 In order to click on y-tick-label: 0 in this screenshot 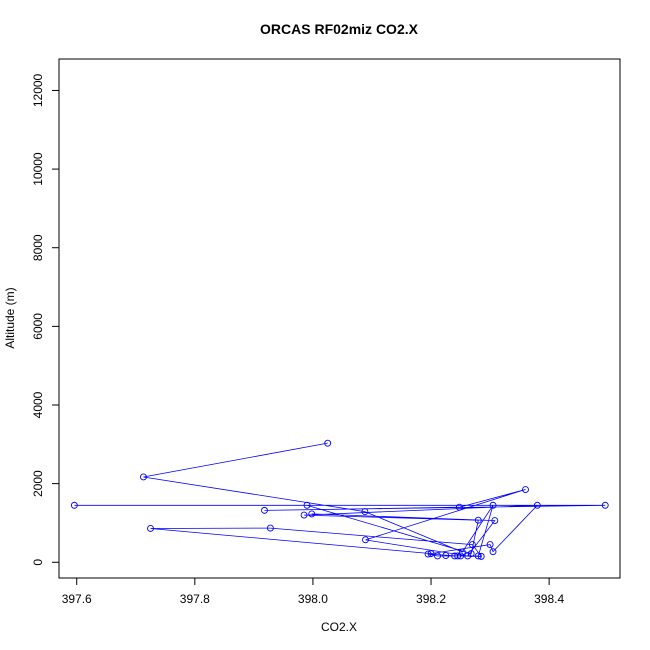, I will do `click(38, 562)`.